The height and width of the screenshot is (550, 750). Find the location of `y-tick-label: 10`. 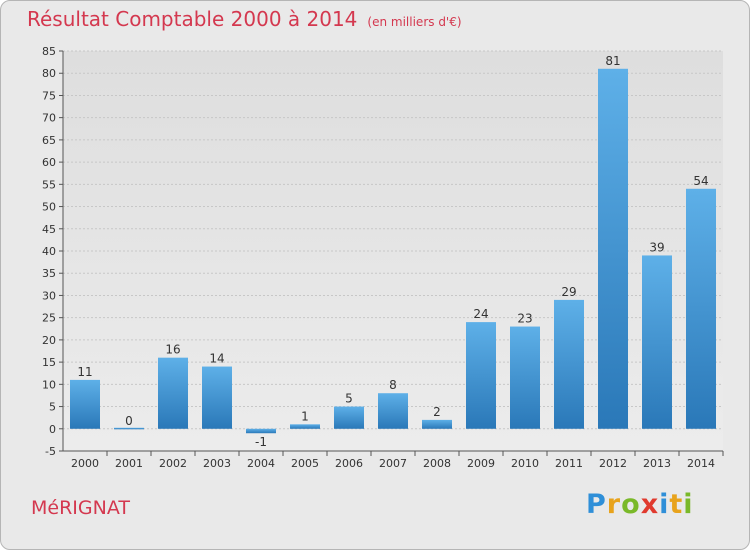

y-tick-label: 10 is located at coordinates (49, 384).